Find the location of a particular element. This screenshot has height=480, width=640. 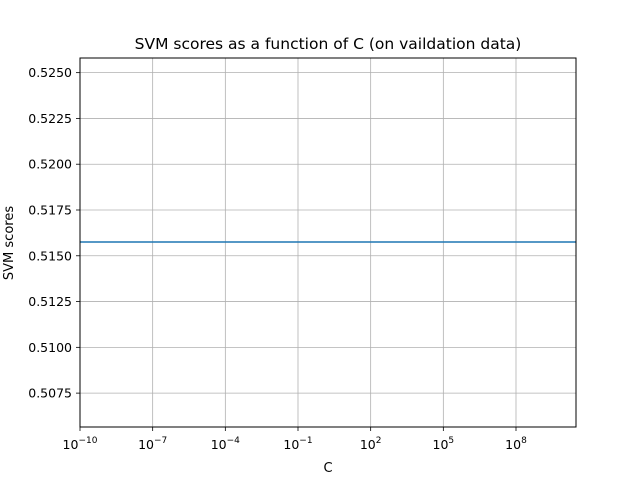

x-tick-label: 10⁸ is located at coordinates (516, 444).